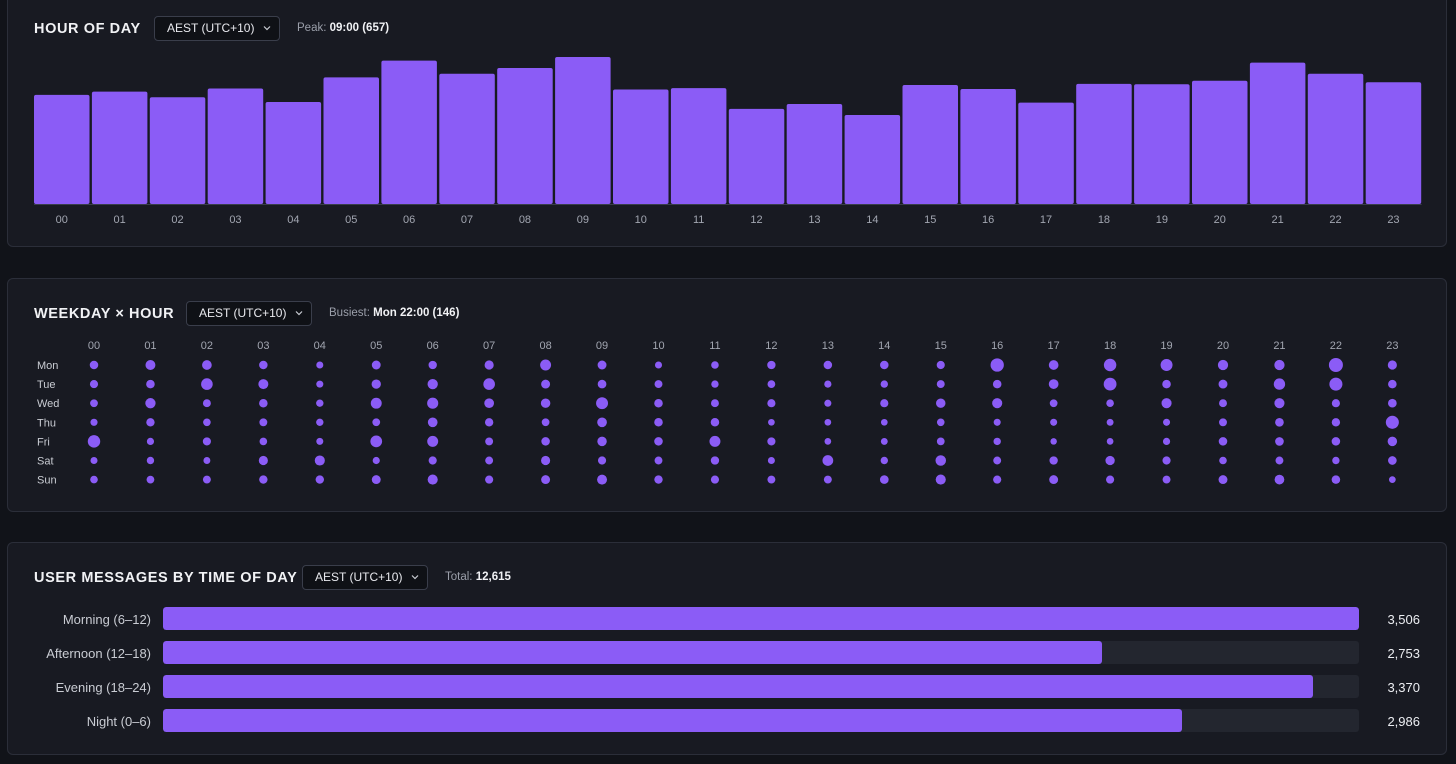 This screenshot has height=764, width=1456. I want to click on weekday-timezone-select: AEST (UTC+10), so click(249, 313).